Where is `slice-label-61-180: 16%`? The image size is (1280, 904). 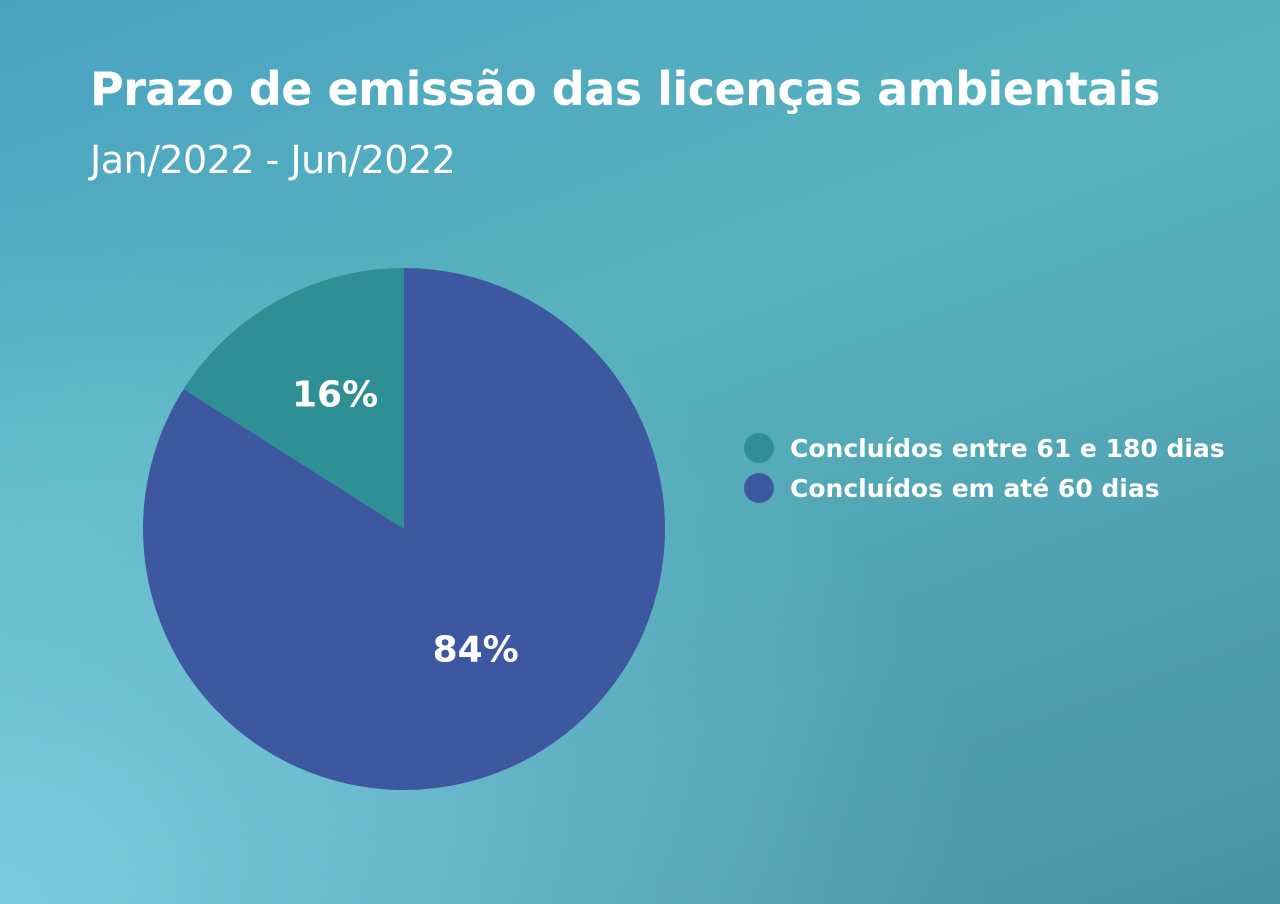 slice-label-61-180: 16% is located at coordinates (335, 394).